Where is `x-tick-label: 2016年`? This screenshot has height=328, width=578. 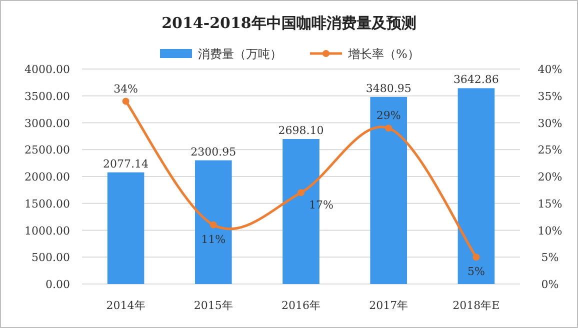 x-tick-label: 2016年 is located at coordinates (301, 305).